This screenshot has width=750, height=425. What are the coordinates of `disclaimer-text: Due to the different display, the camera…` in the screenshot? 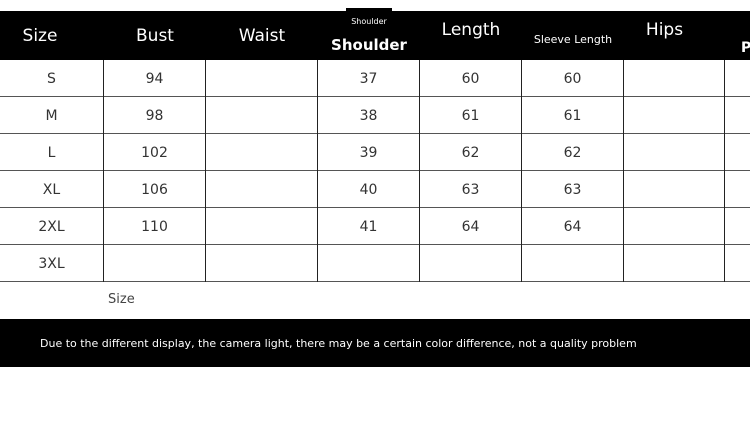 It's located at (338, 343).